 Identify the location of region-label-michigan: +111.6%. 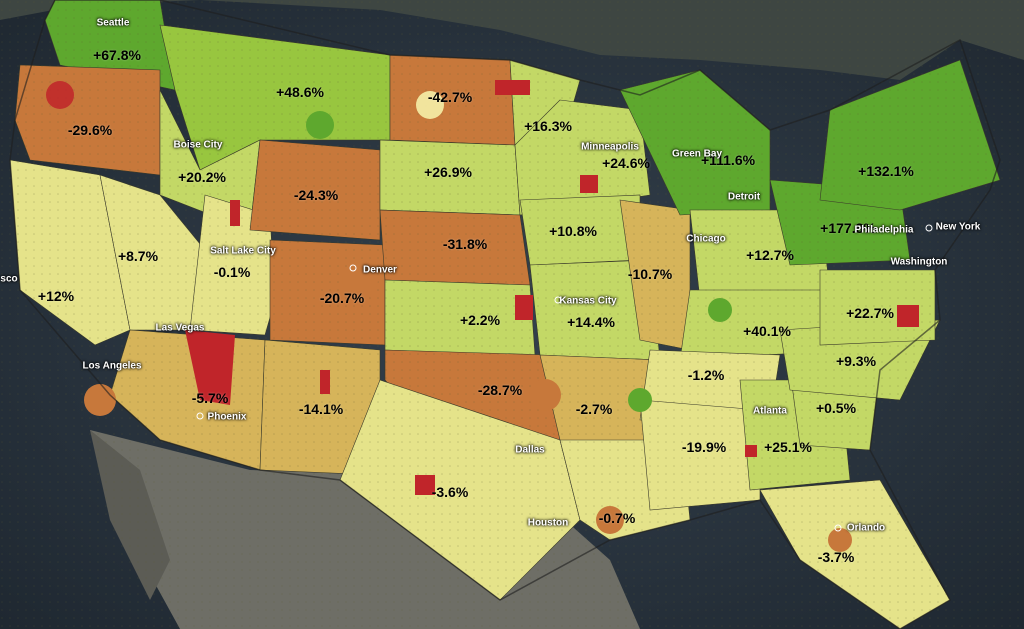
(728, 160).